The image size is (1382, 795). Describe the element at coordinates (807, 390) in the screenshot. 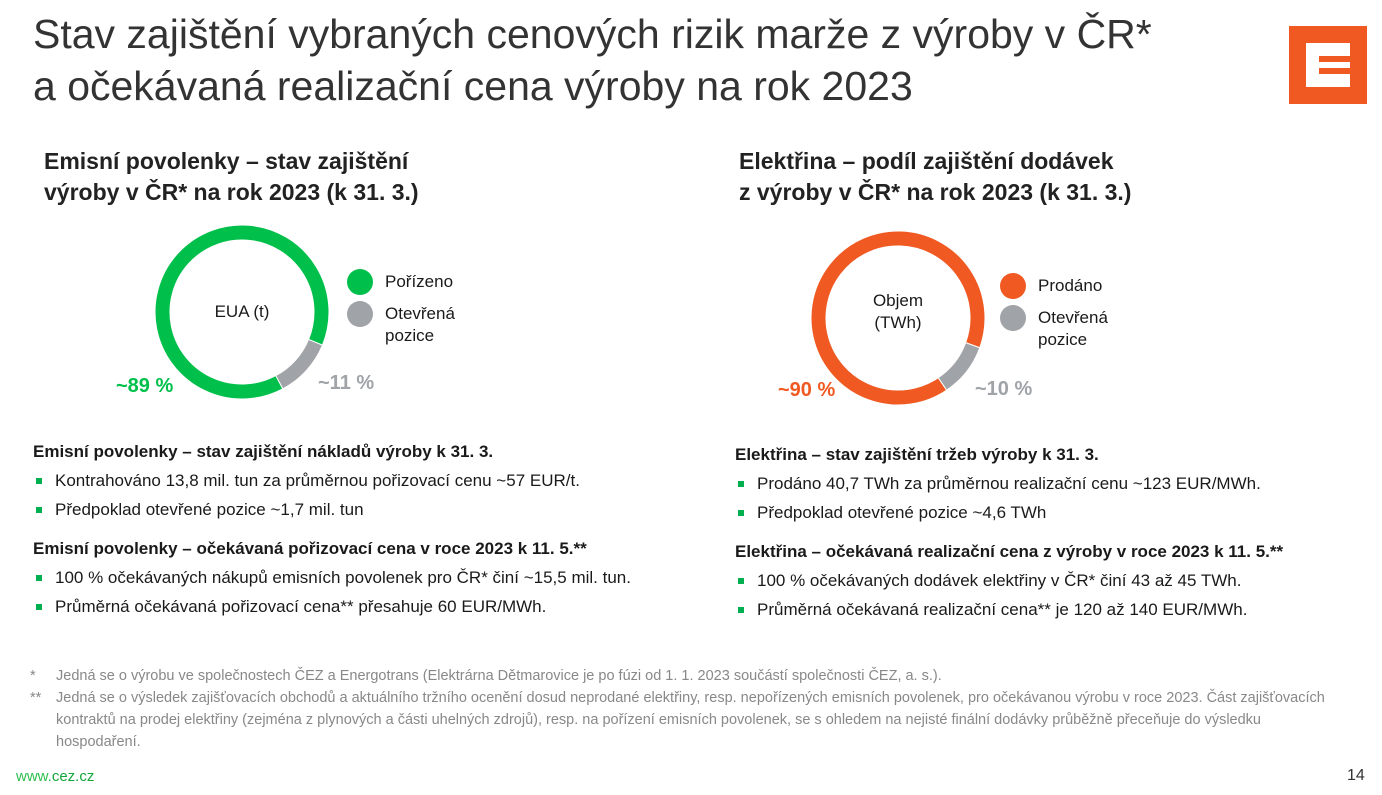

I see `electricity-pct-sold: ~90 %` at that location.